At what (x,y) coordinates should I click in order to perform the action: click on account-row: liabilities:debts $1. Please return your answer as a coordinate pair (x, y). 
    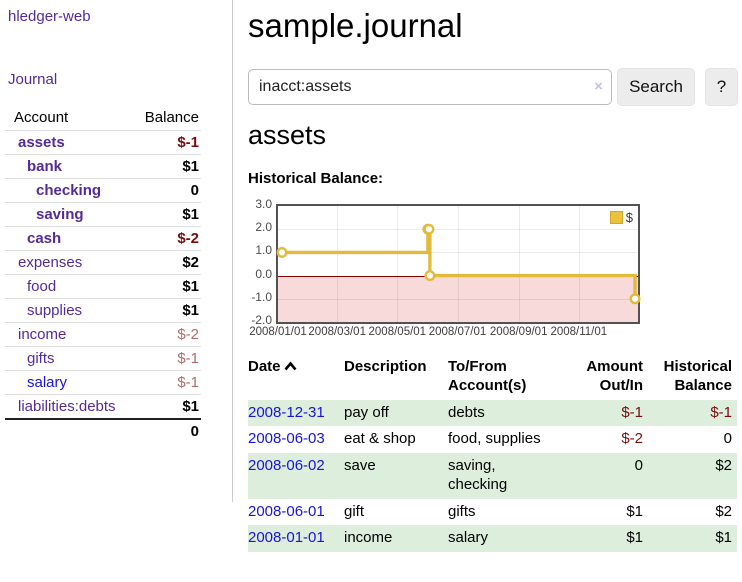
    Looking at the image, I should click on (103, 406).